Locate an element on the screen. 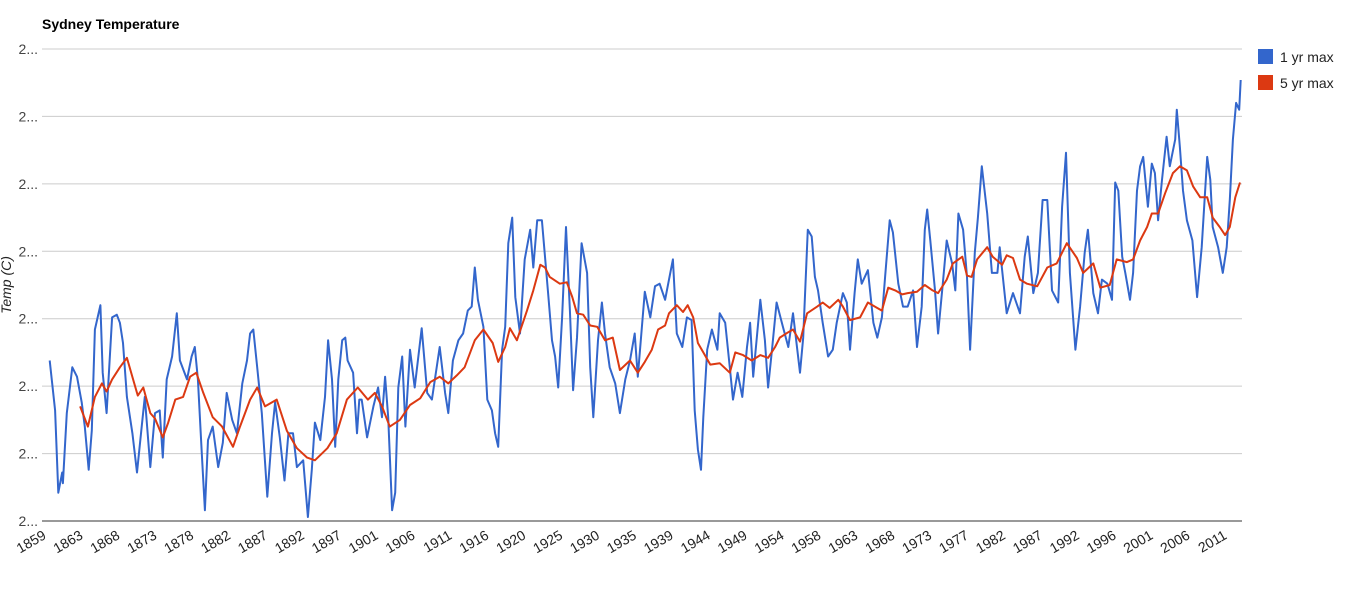 This screenshot has width=1357, height=591. x-tick-label: 1987 is located at coordinates (1027, 542).